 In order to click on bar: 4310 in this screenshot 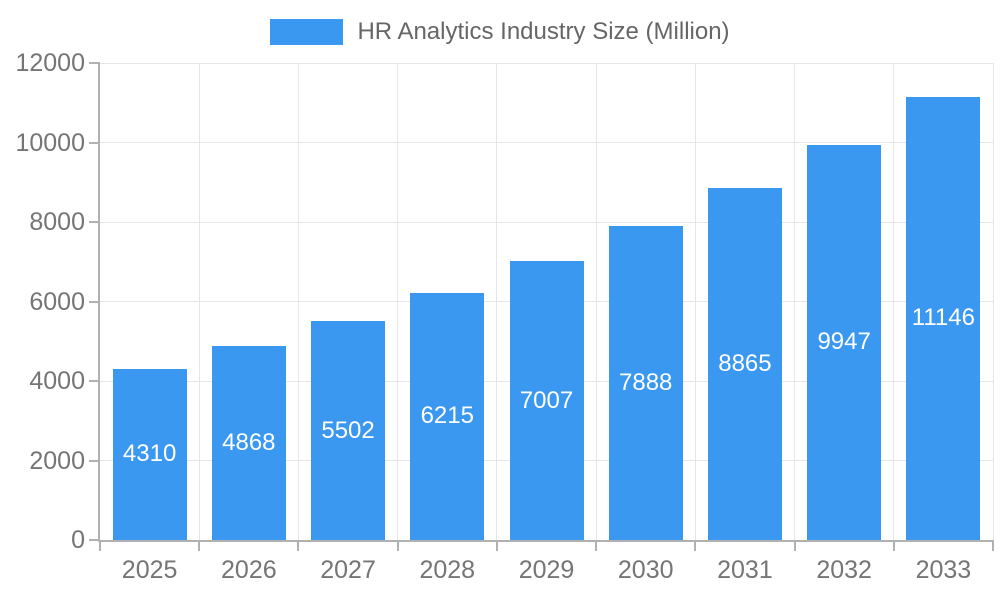, I will do `click(149, 454)`.